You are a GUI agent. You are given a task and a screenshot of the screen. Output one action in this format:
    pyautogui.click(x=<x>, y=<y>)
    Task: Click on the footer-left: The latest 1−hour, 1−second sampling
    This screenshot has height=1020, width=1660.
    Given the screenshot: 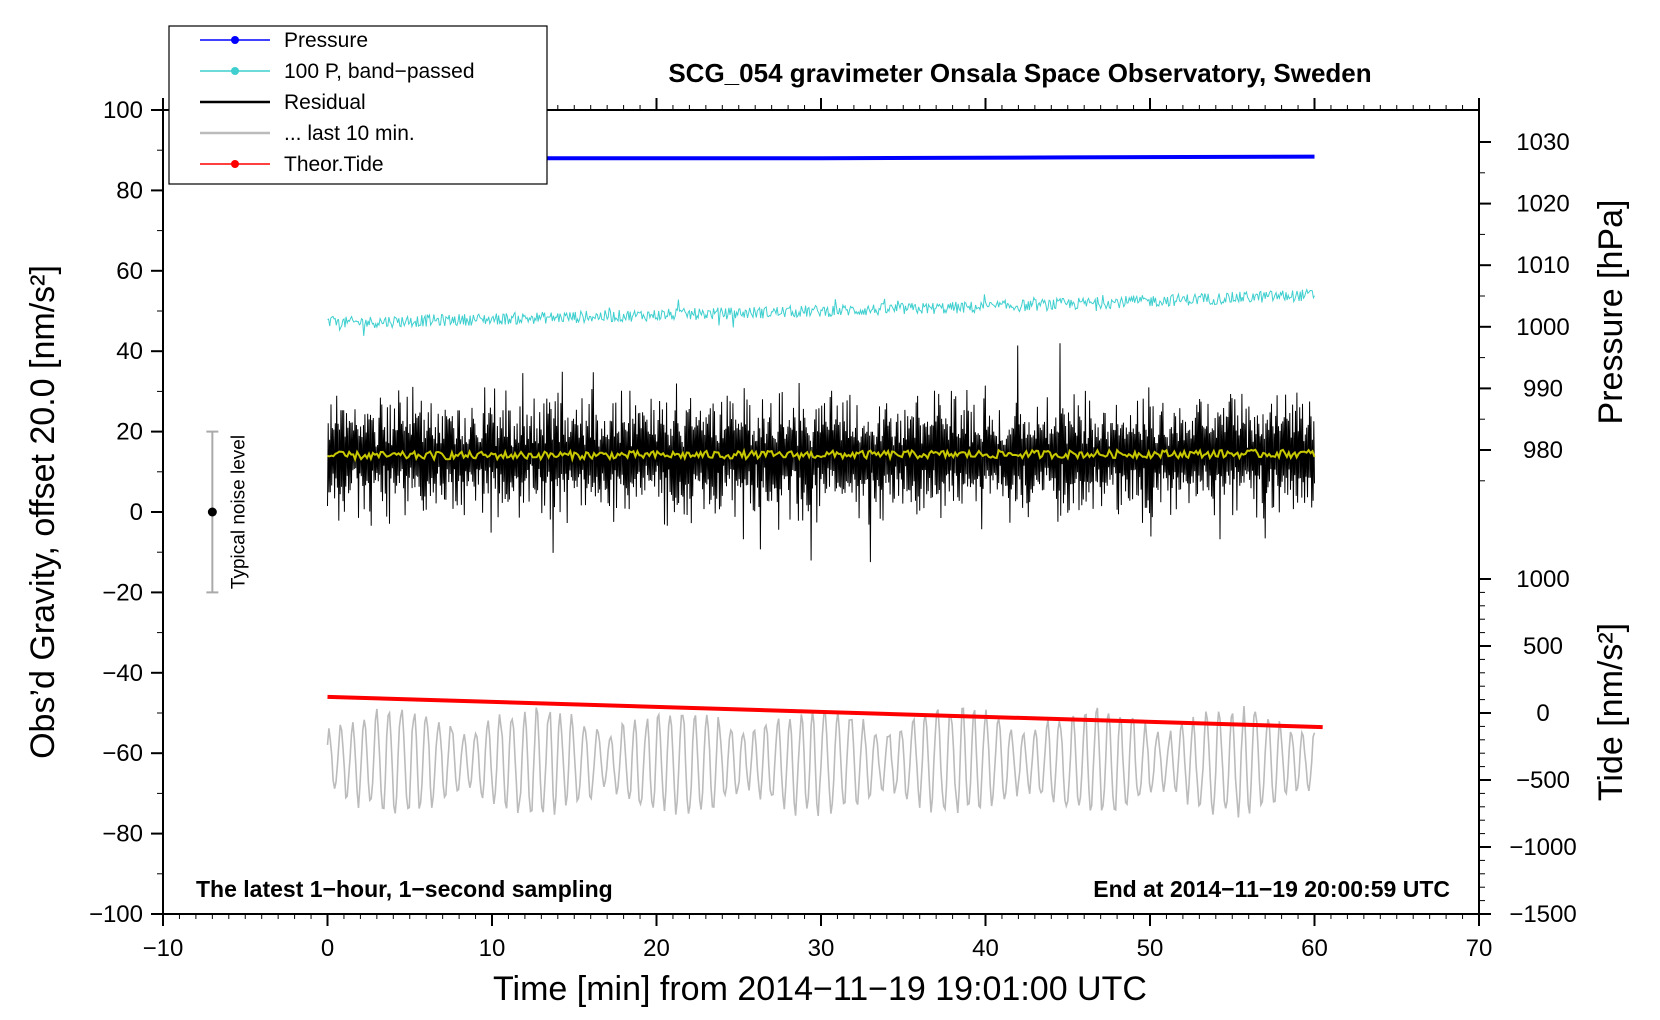 What is the action you would take?
    pyautogui.click(x=404, y=889)
    